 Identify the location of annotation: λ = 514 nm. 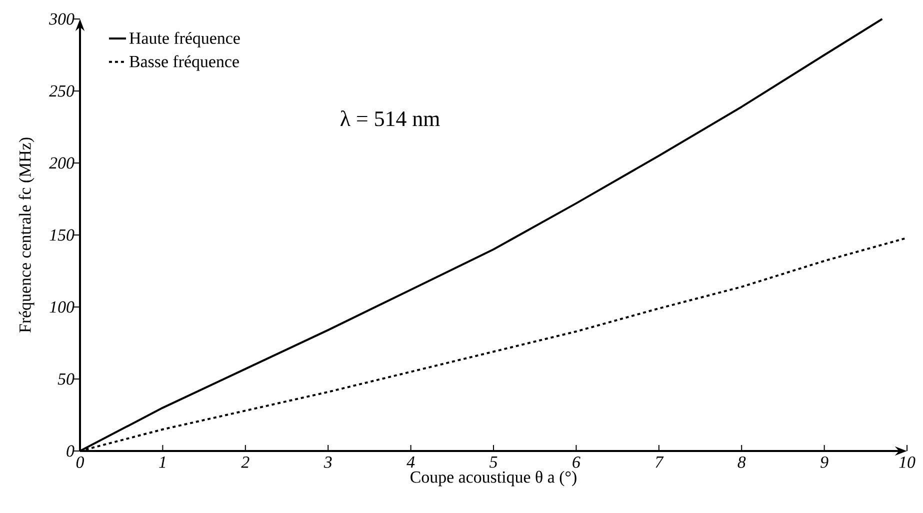
(390, 118).